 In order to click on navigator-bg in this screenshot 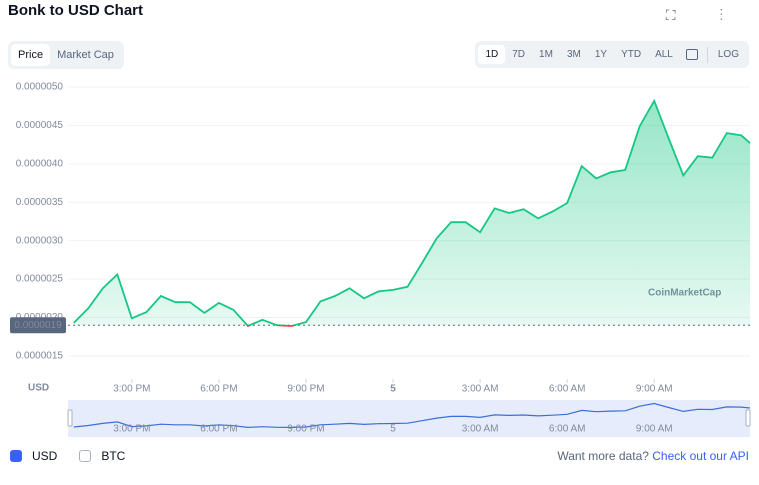, I will do `click(409, 418)`.